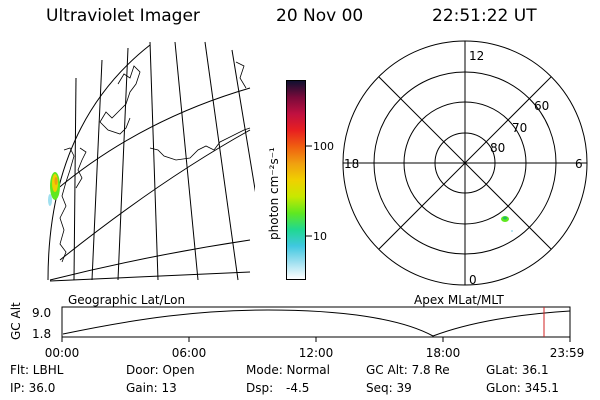 The image size is (600, 400). I want to click on gain-info: Gain: 13, so click(151, 388).